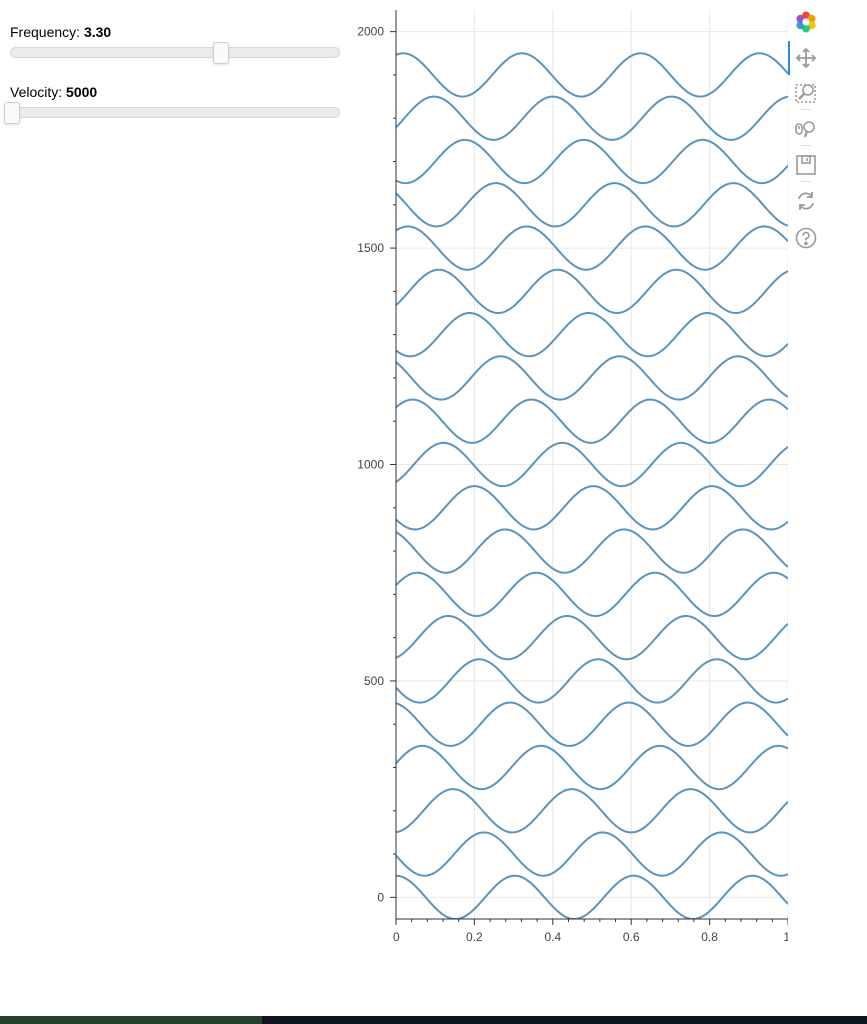 The height and width of the screenshot is (1024, 867). What do you see at coordinates (380, 897) in the screenshot?
I see `y-tick-label: 0` at bounding box center [380, 897].